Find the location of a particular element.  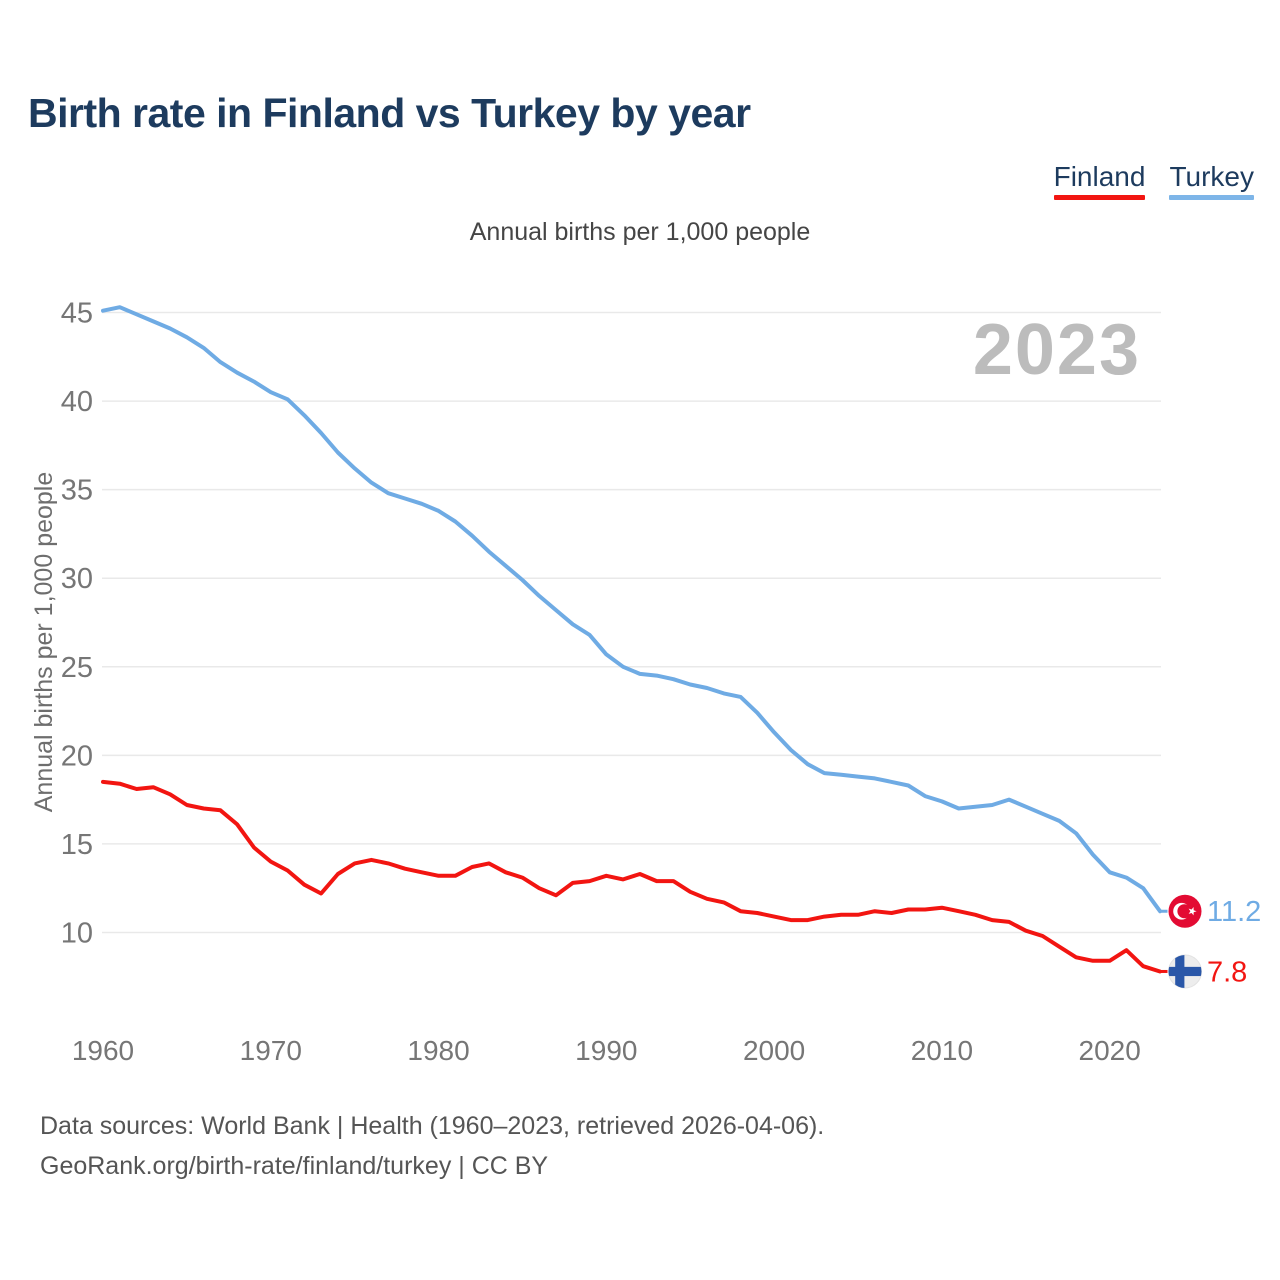

finland-end-value-label: 7.8 is located at coordinates (1227, 972).